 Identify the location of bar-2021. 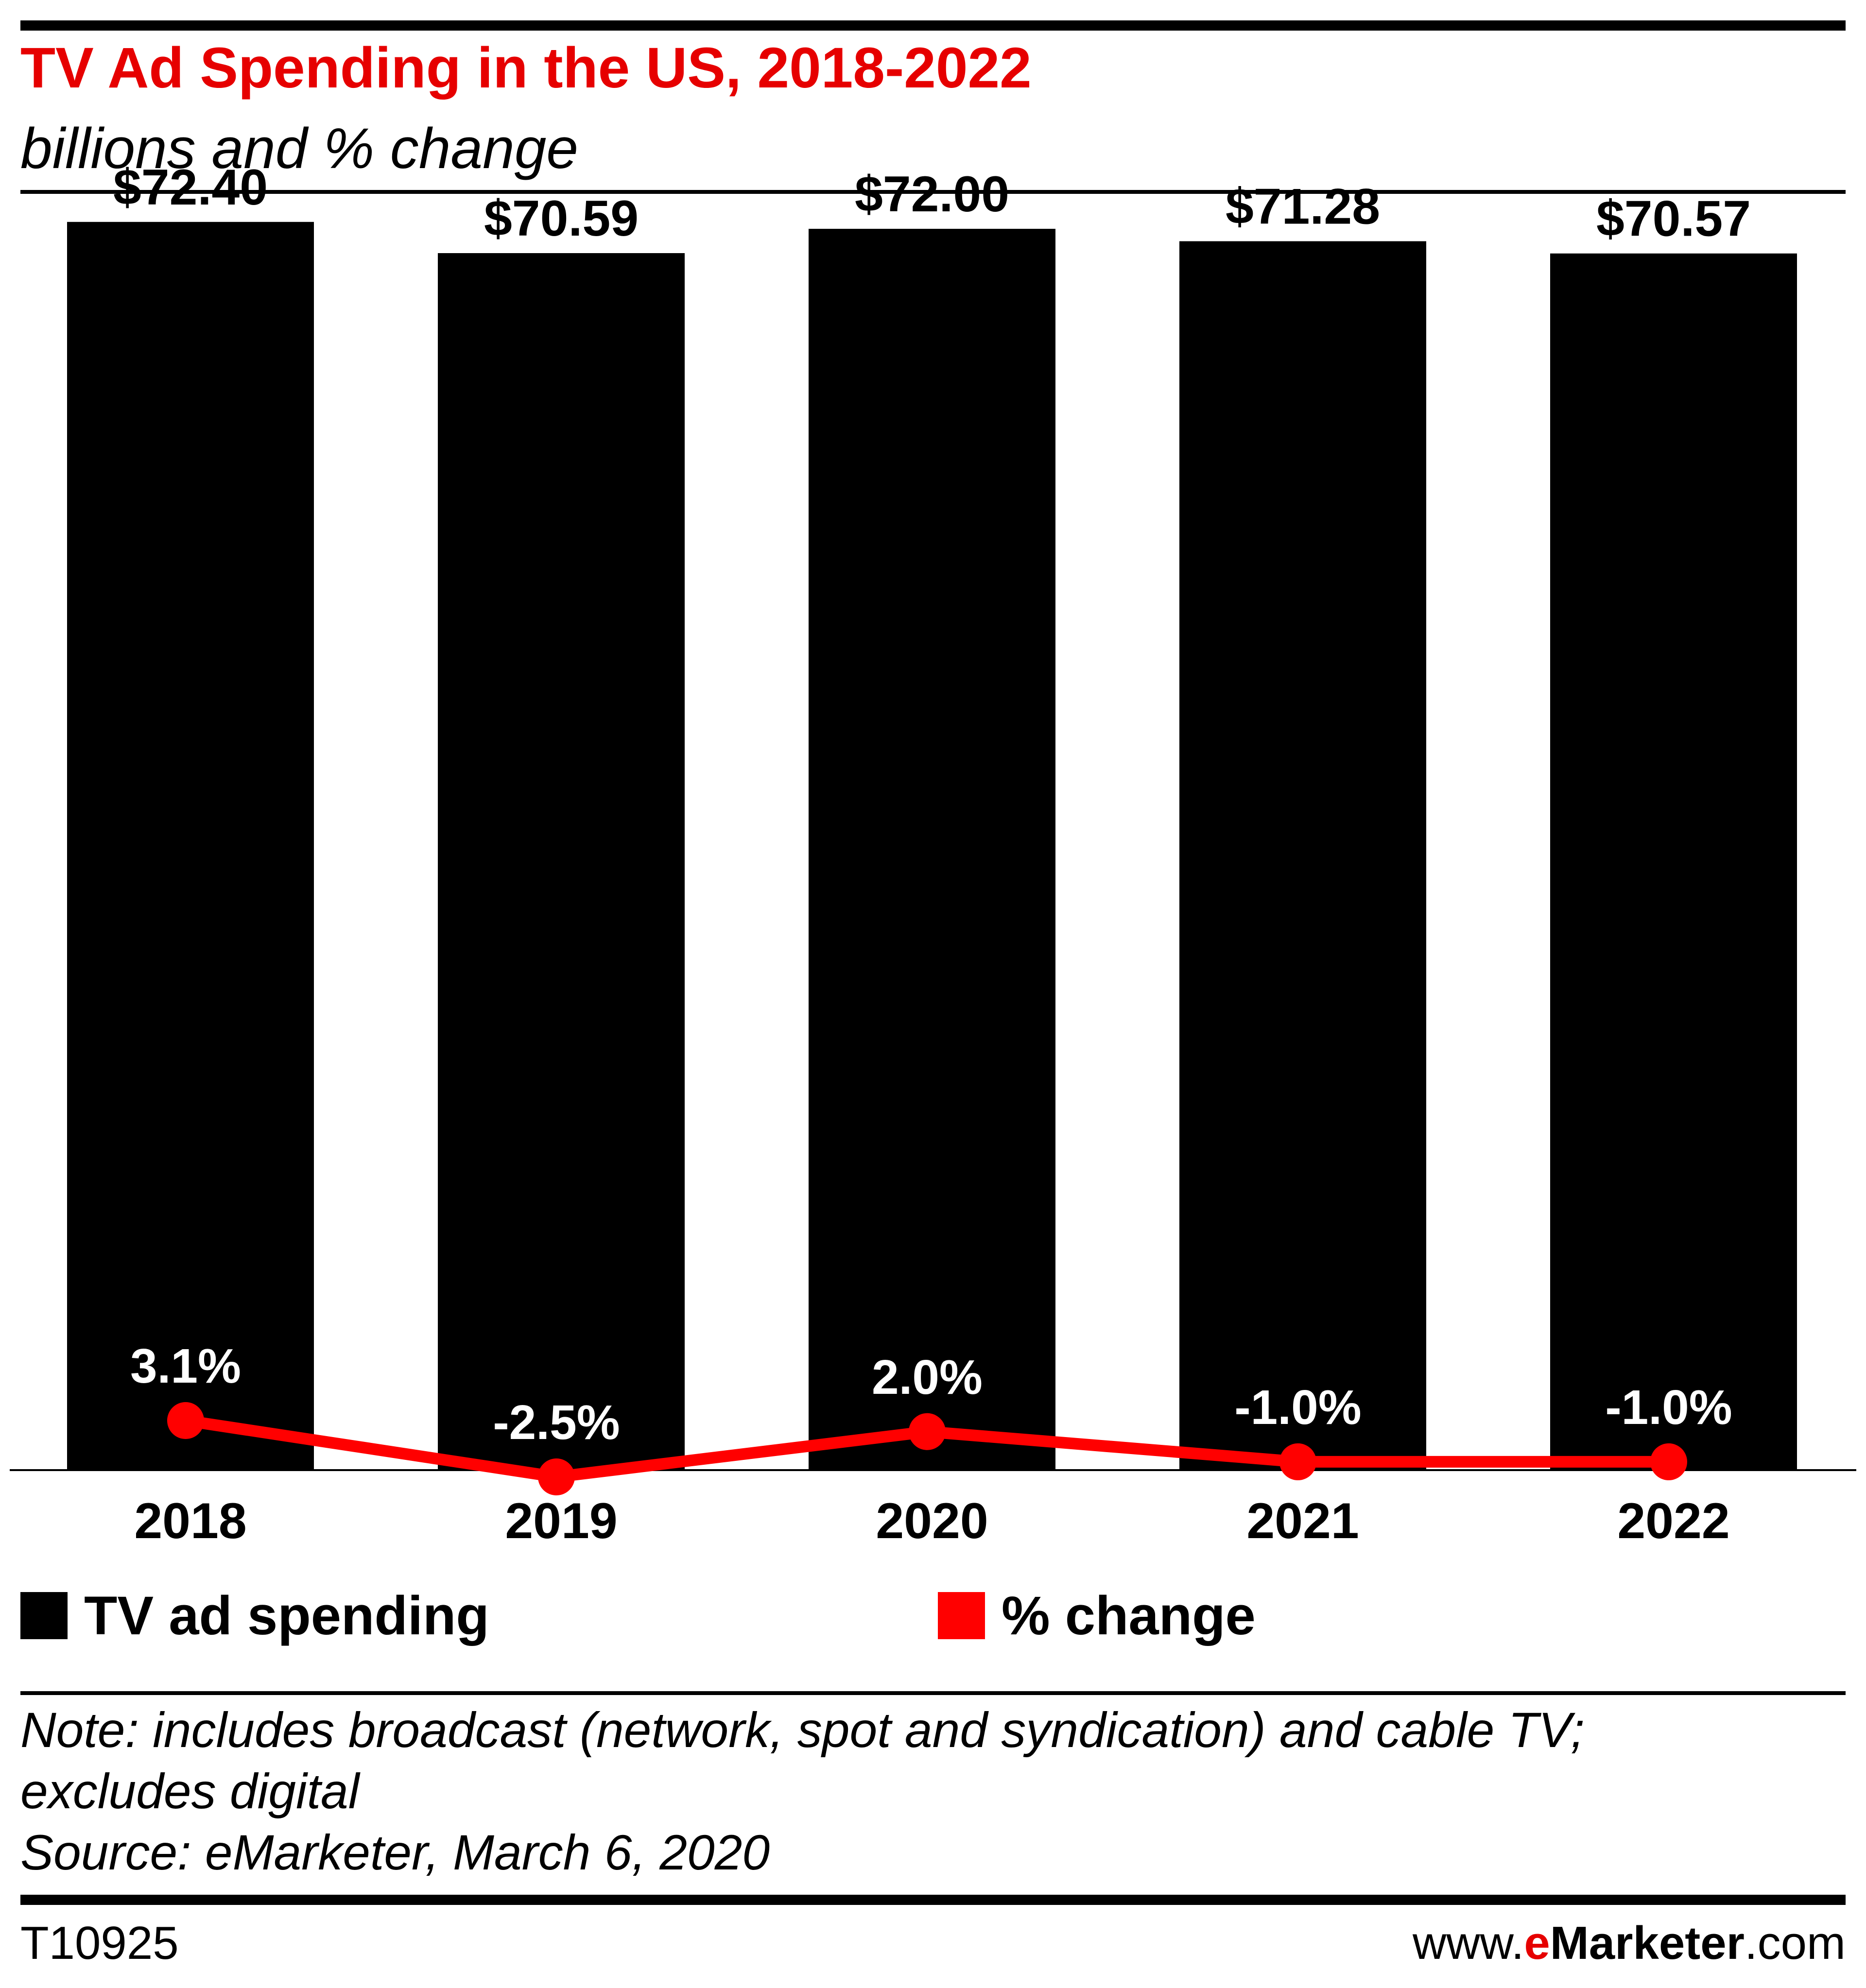
(1302, 856).